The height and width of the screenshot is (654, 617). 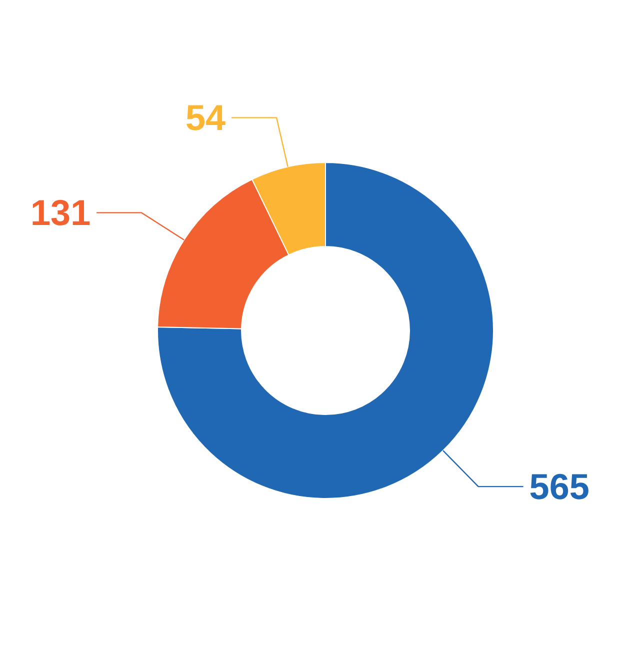 What do you see at coordinates (205, 117) in the screenshot?
I see `data-label: 54` at bounding box center [205, 117].